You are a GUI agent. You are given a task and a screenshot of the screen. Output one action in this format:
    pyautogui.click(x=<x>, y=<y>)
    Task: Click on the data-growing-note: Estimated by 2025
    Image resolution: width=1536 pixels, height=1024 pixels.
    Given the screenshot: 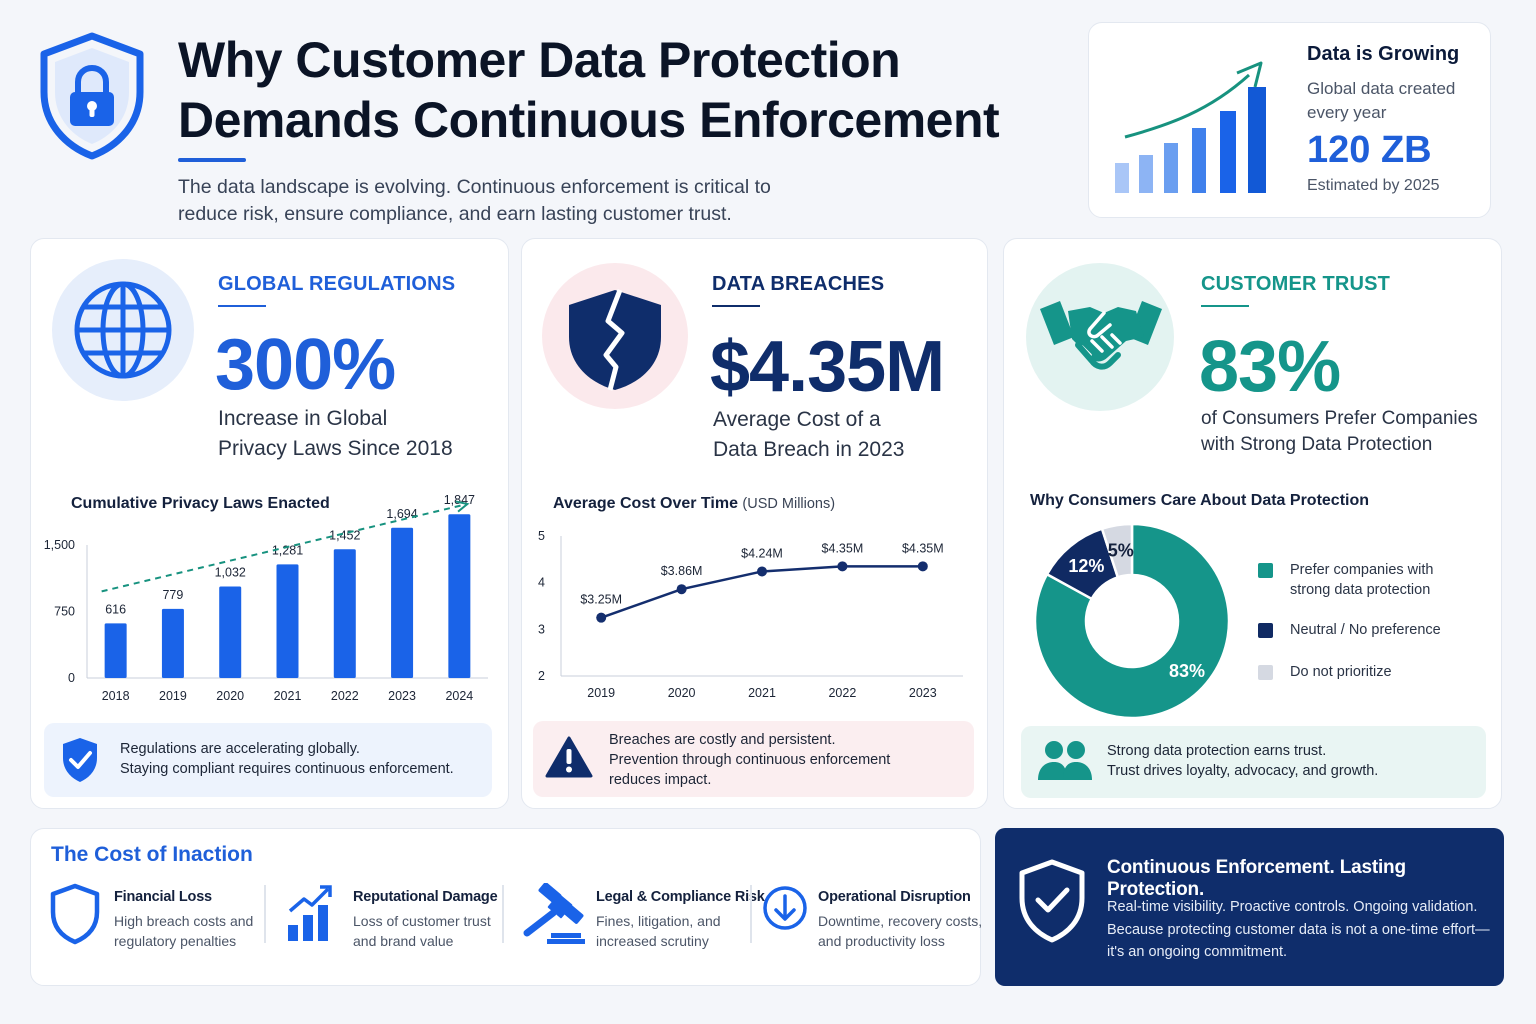 What is the action you would take?
    pyautogui.click(x=1373, y=185)
    